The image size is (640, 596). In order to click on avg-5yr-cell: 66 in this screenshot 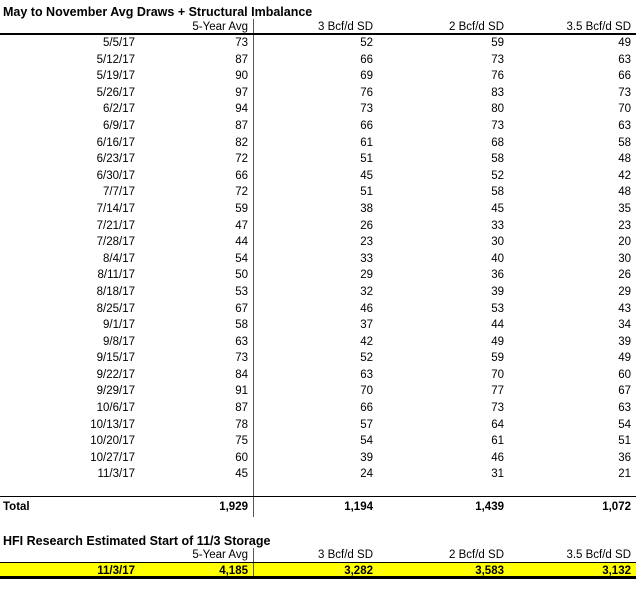, I will do `click(194, 176)`.